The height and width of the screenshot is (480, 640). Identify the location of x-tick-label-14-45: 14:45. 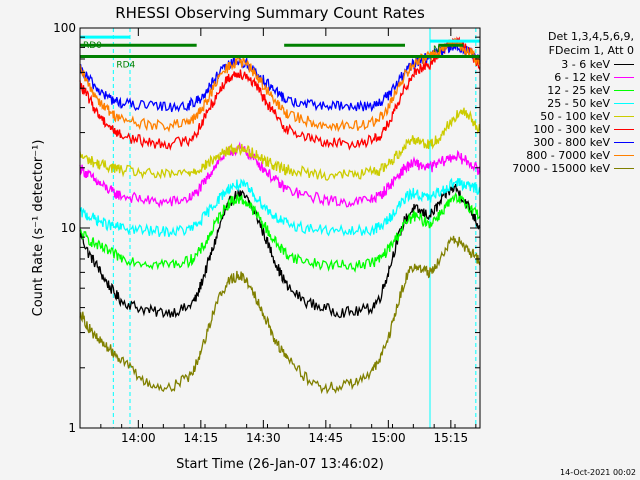
(326, 438).